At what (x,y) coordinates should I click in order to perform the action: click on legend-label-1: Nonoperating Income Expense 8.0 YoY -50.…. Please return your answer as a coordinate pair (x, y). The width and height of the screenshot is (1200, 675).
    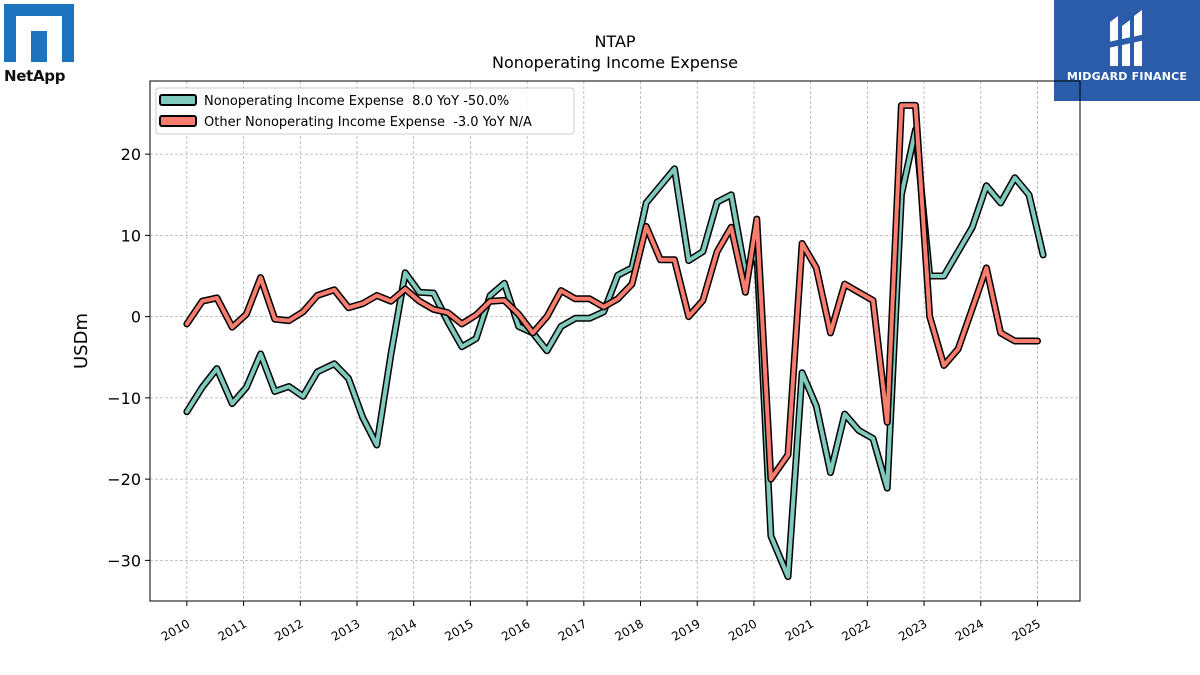
    Looking at the image, I should click on (356, 101).